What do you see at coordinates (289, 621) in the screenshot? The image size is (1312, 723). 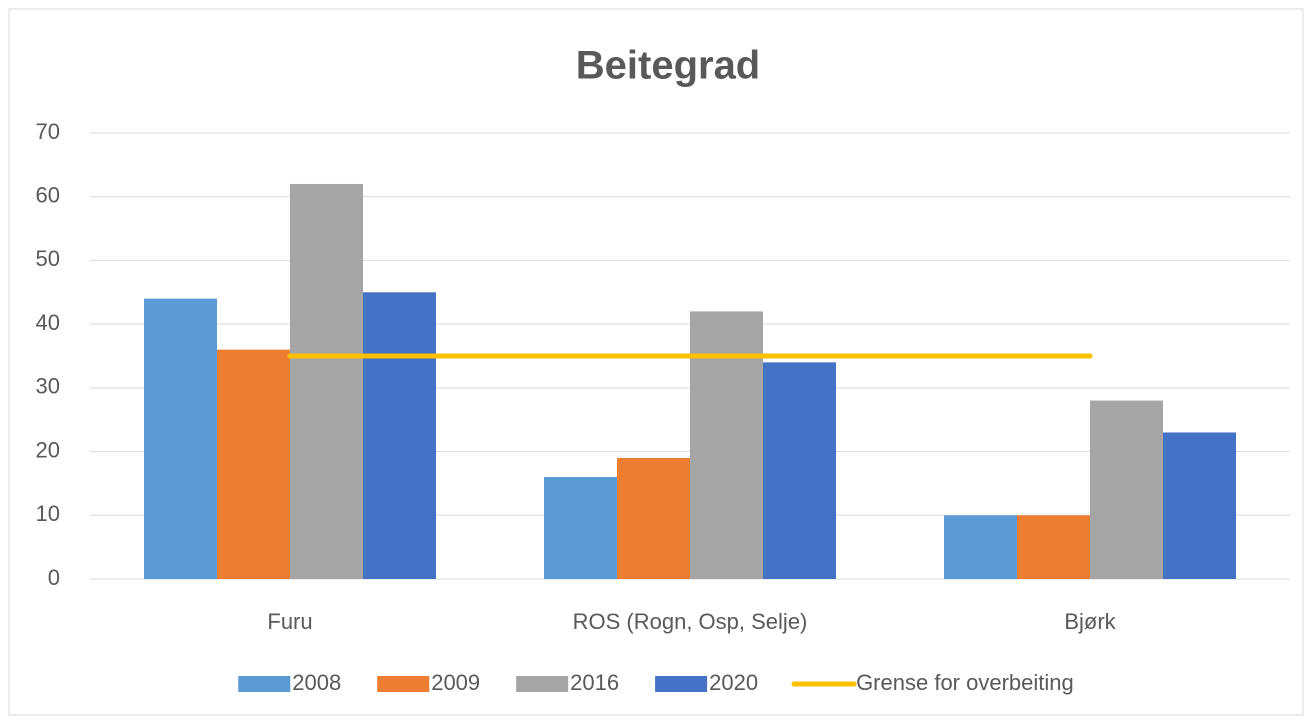 I see `x-tick-label: Furu` at bounding box center [289, 621].